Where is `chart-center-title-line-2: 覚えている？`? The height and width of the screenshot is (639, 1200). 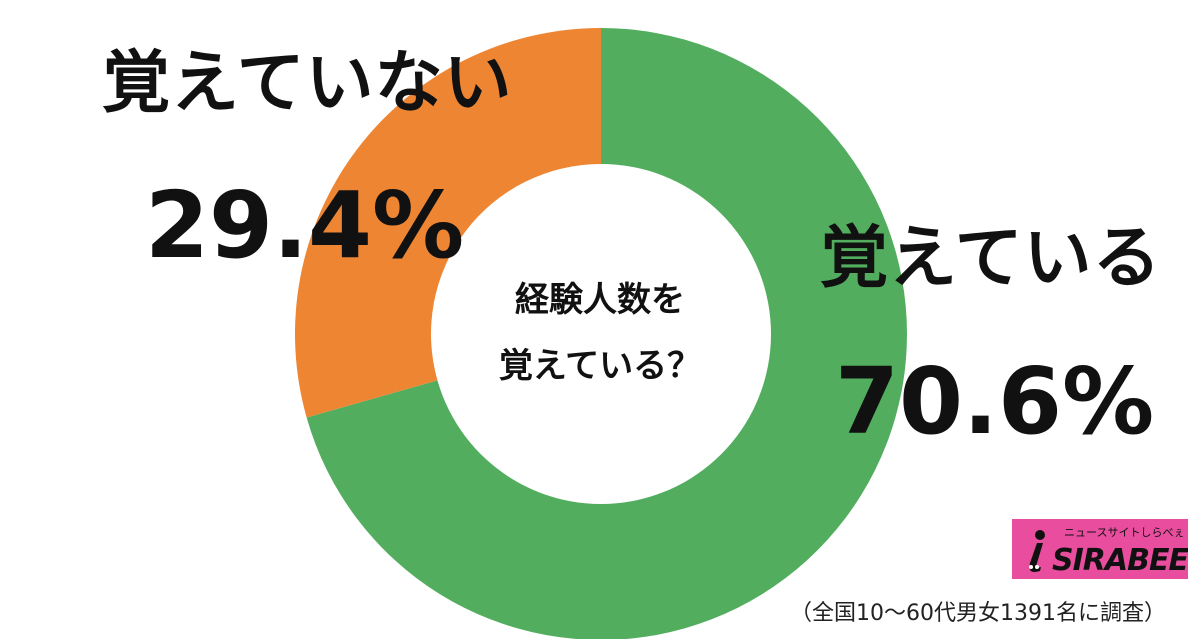 chart-center-title-line-2: 覚えている？ is located at coordinates (600, 366).